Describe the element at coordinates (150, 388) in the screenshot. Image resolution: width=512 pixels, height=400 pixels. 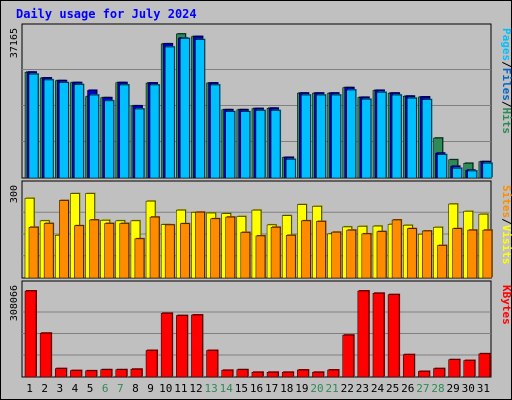
I see `x-tick-label-9: 9` at that location.